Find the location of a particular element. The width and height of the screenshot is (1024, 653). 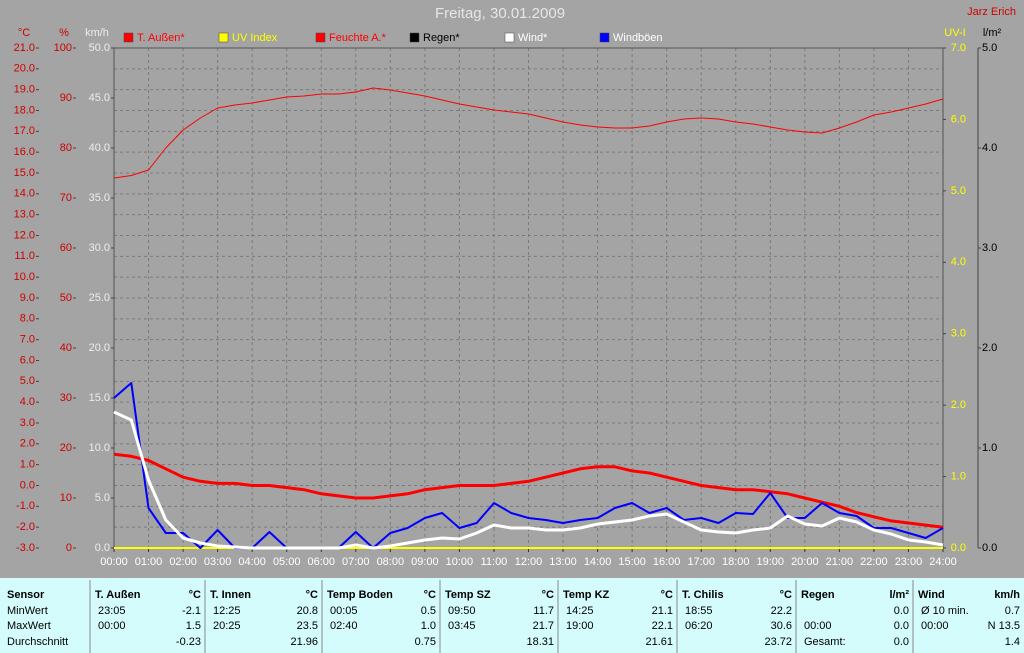

column-header: Temp KZ is located at coordinates (586, 595).